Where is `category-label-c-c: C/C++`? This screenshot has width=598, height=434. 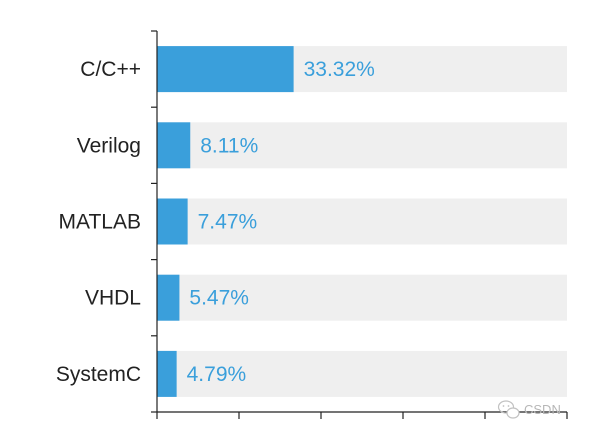
category-label-c-c: C/C++ is located at coordinates (110, 69).